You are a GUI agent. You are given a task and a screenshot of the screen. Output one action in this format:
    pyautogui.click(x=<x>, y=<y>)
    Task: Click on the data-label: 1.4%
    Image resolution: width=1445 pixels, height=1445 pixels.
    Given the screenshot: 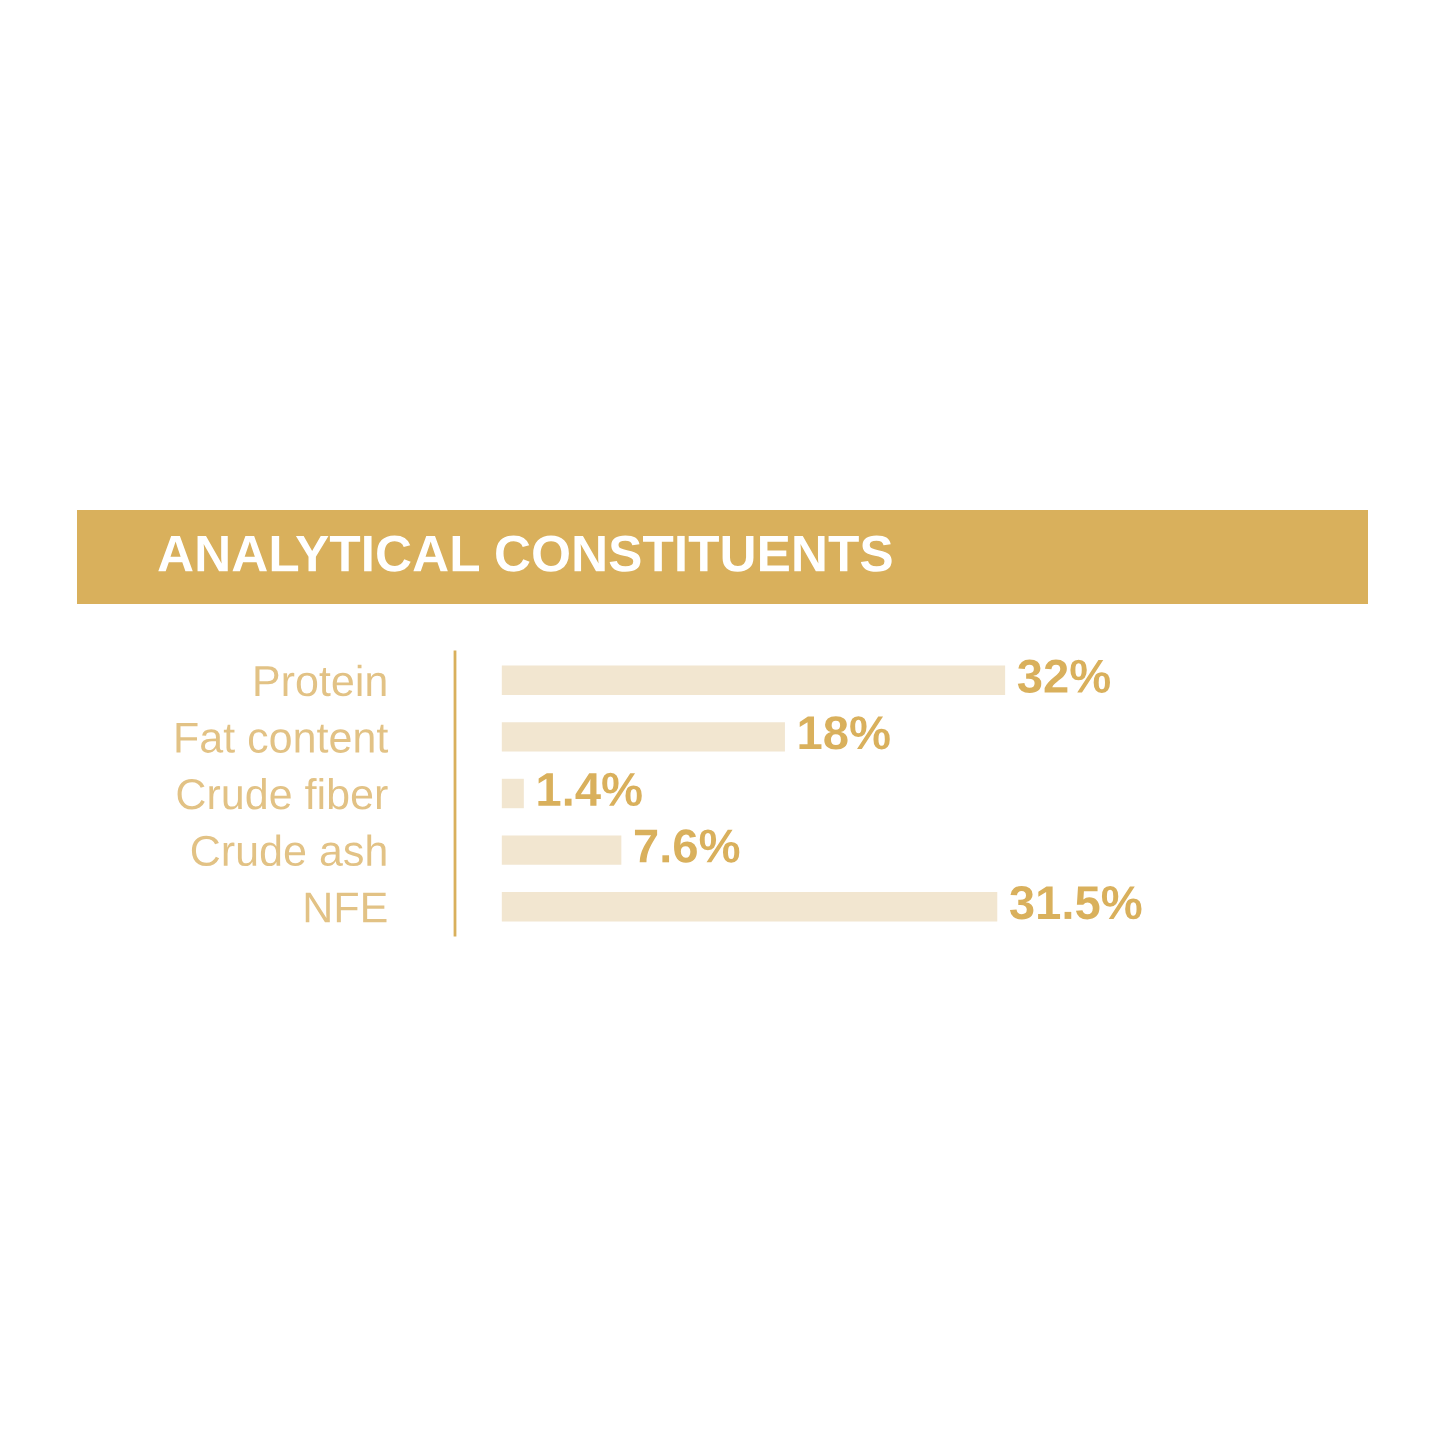 What is the action you would take?
    pyautogui.click(x=590, y=789)
    